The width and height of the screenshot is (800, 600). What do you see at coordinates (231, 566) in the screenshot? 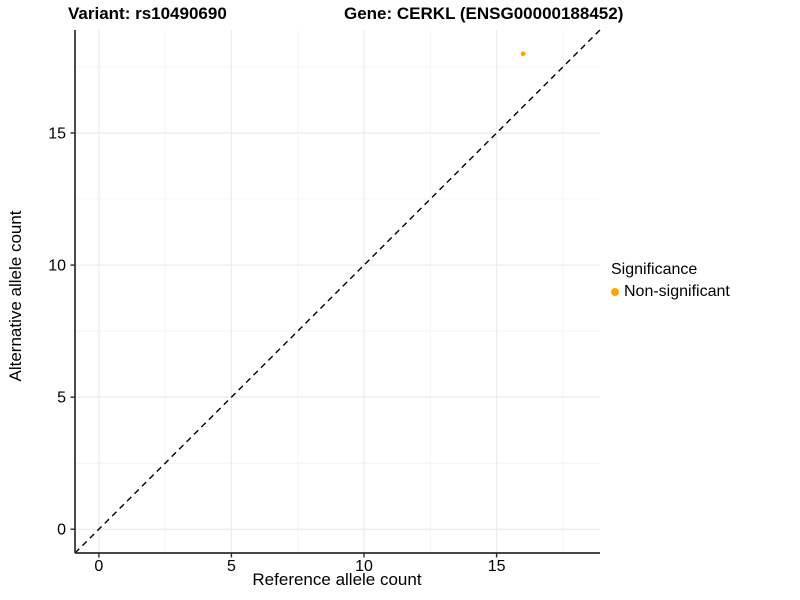
I see `x-tick-label: 5` at bounding box center [231, 566].